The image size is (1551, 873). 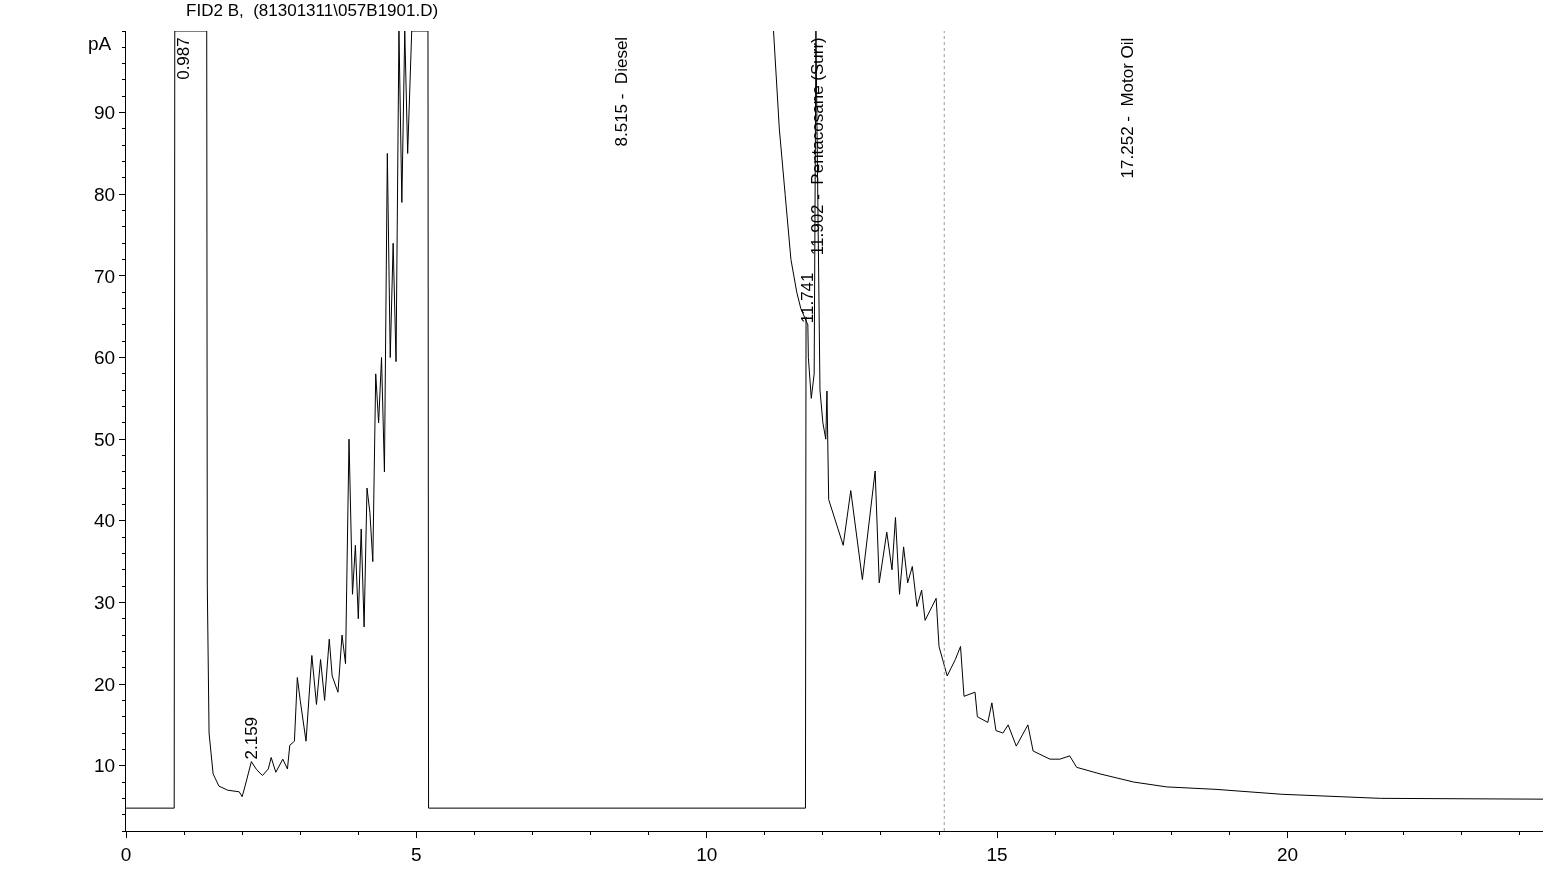 What do you see at coordinates (416, 854) in the screenshot?
I see `x-tick-label: 5` at bounding box center [416, 854].